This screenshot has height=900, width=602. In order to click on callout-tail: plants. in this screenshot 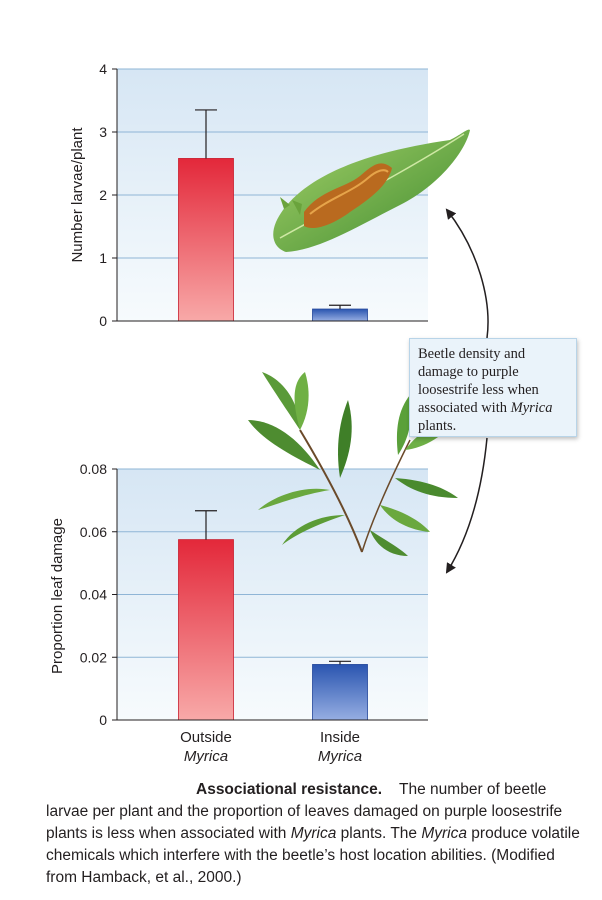, I will do `click(437, 426)`.